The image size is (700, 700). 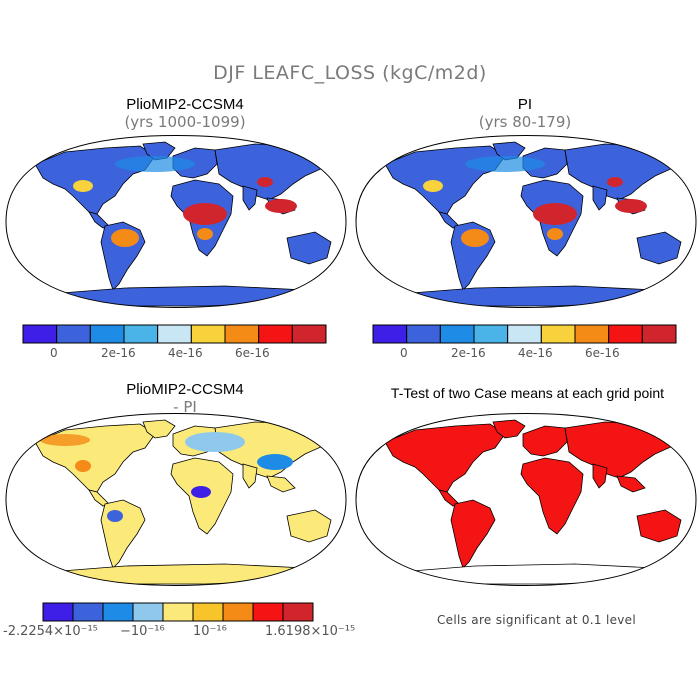 What do you see at coordinates (552, 496) in the screenshot?
I see `continent-africa` at bounding box center [552, 496].